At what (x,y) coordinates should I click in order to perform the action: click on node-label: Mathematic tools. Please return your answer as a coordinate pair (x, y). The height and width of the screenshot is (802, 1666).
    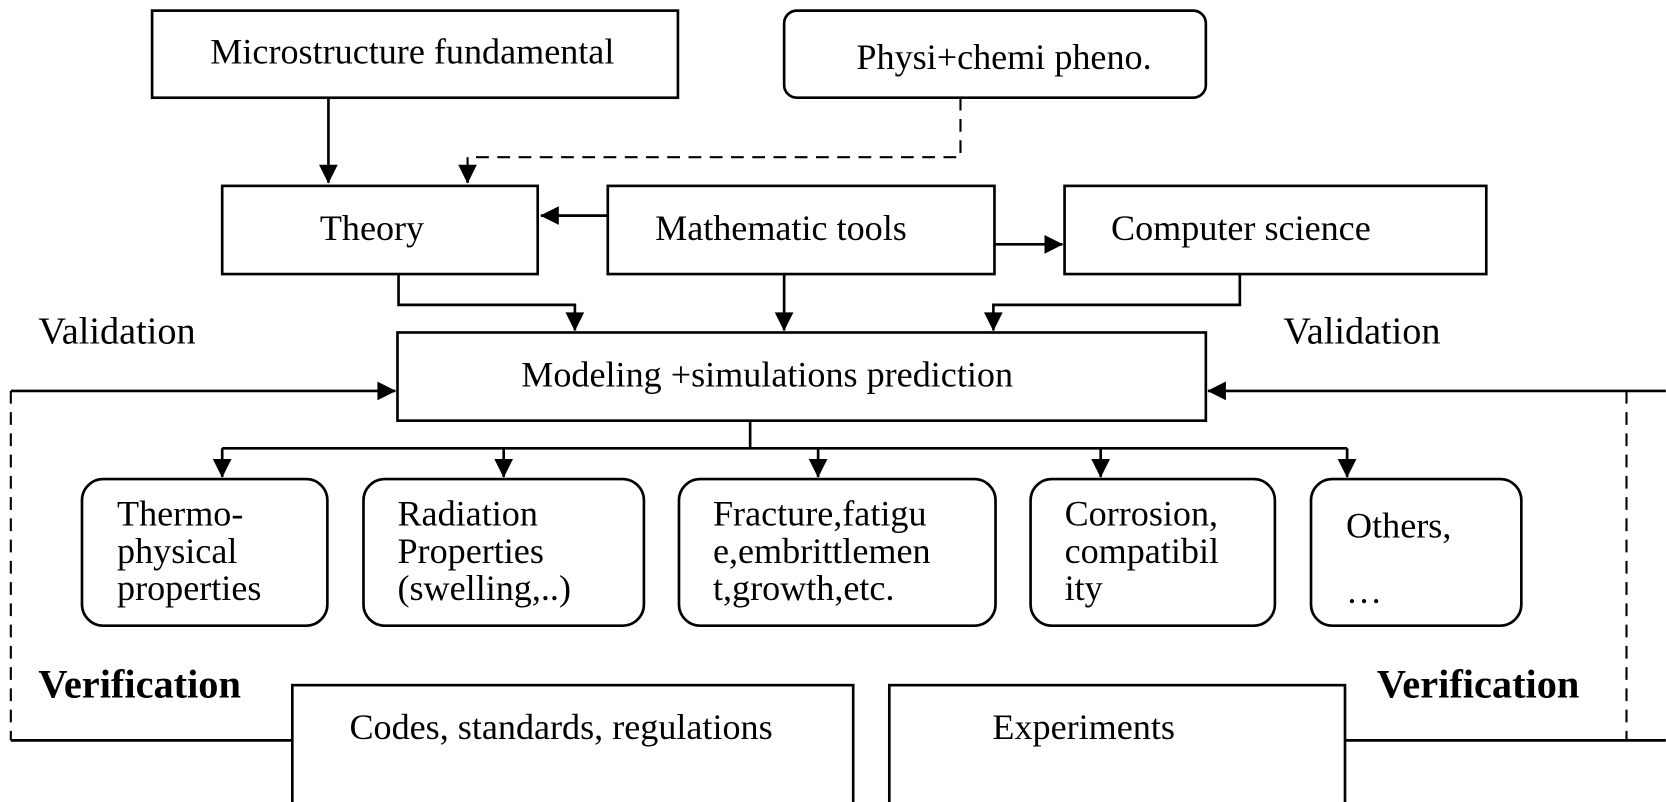
    Looking at the image, I should click on (781, 228).